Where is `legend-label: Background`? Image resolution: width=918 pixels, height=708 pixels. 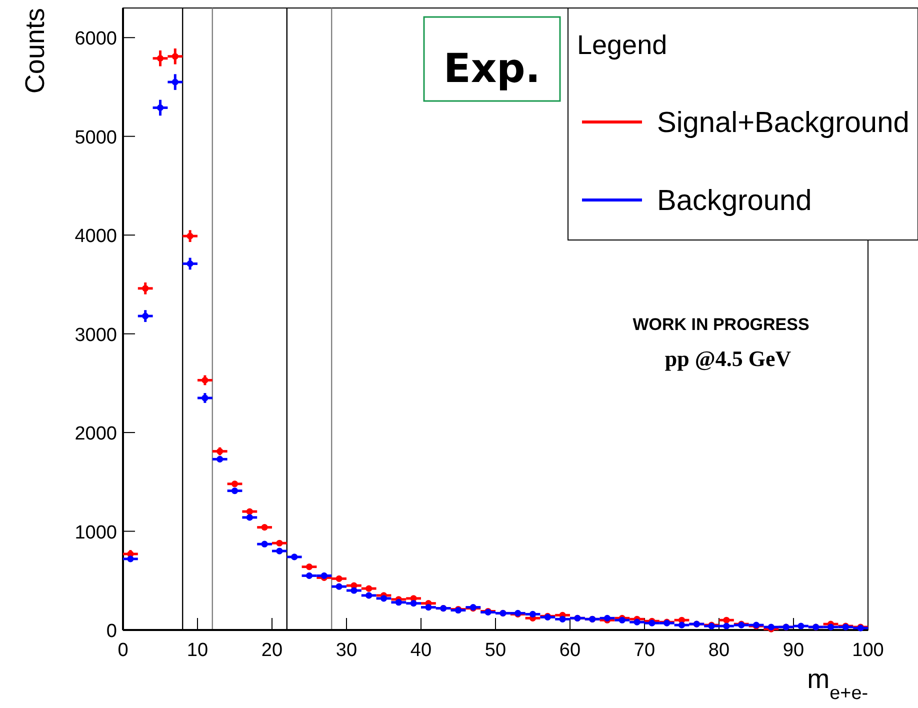
legend-label: Background is located at coordinates (734, 201).